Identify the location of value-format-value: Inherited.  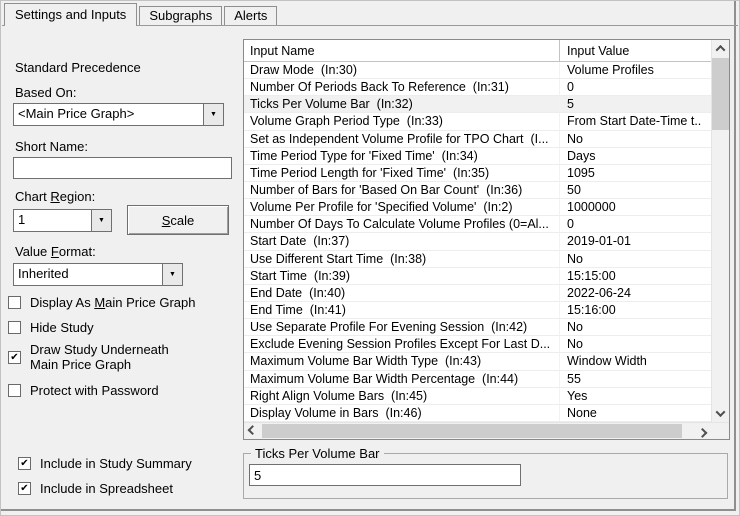
(43, 273).